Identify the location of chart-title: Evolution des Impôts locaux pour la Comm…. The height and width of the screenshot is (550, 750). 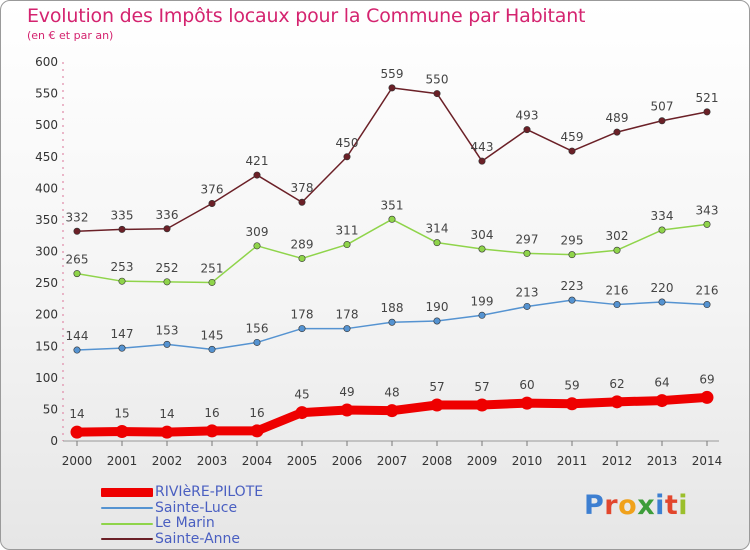
(306, 16).